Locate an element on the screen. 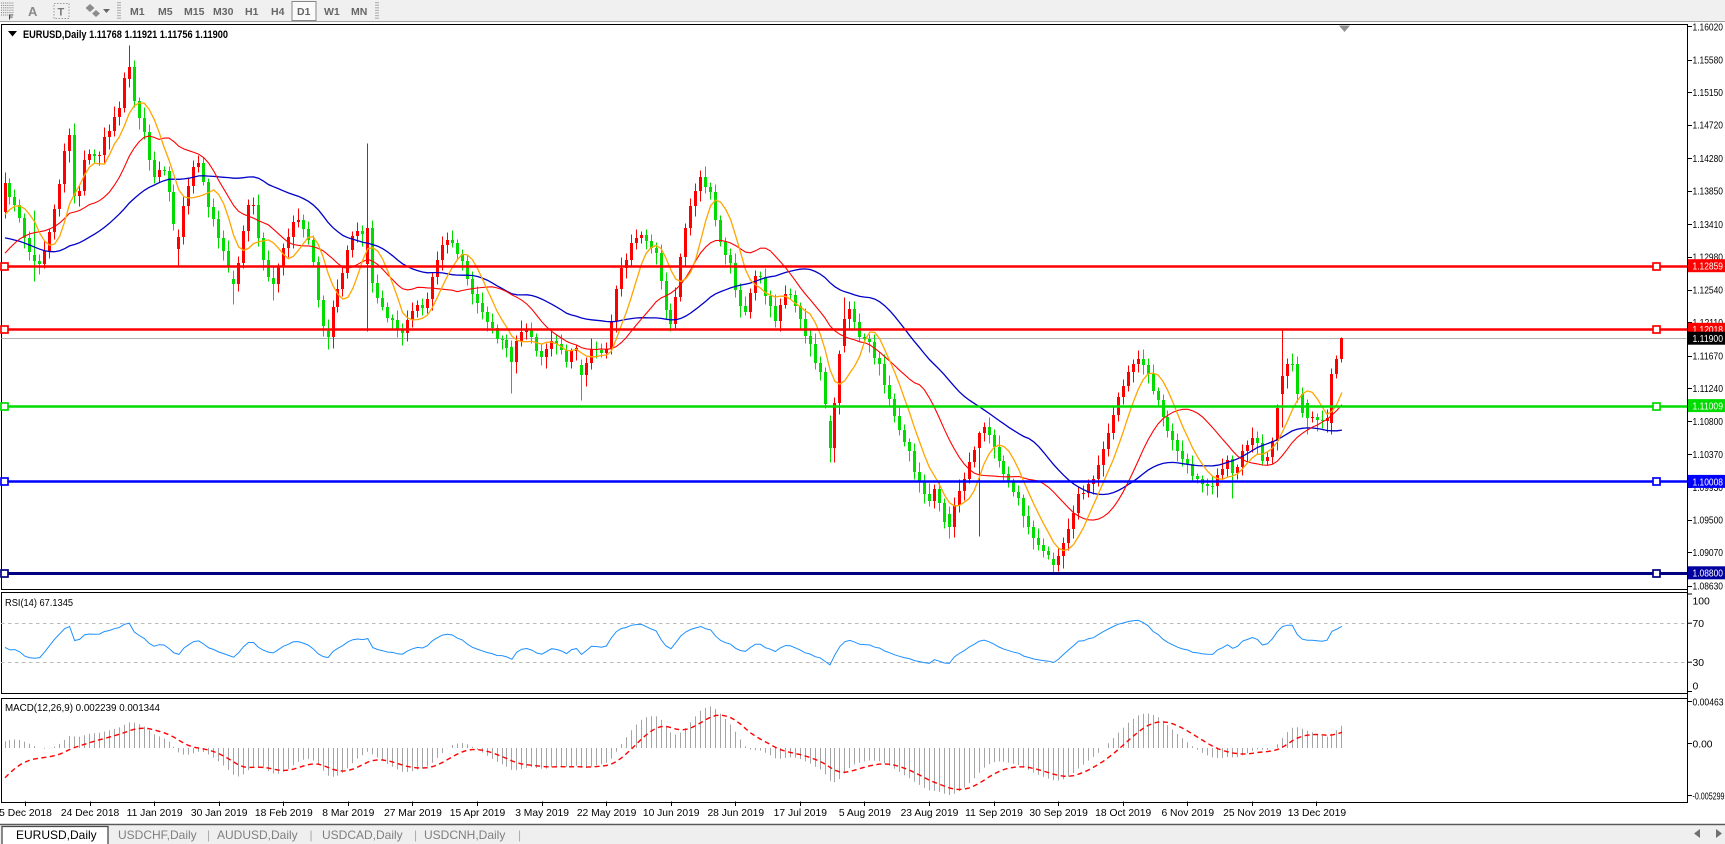  svg-text: 1.13850 is located at coordinates (1708, 192).